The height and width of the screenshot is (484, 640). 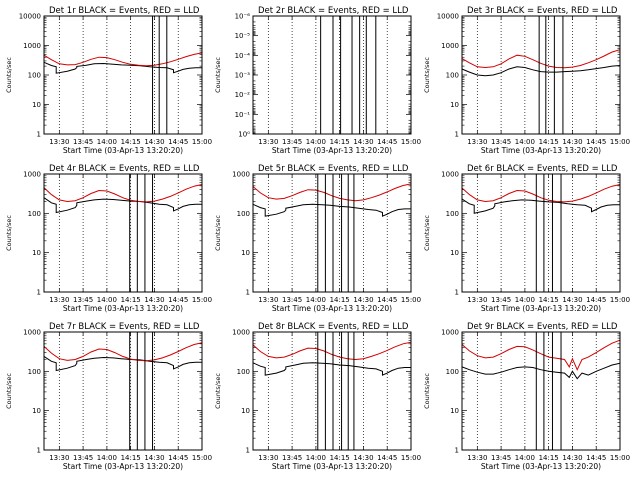 What do you see at coordinates (454, 105) in the screenshot?
I see `panel-3-y-tick-label-1: 10` at bounding box center [454, 105].